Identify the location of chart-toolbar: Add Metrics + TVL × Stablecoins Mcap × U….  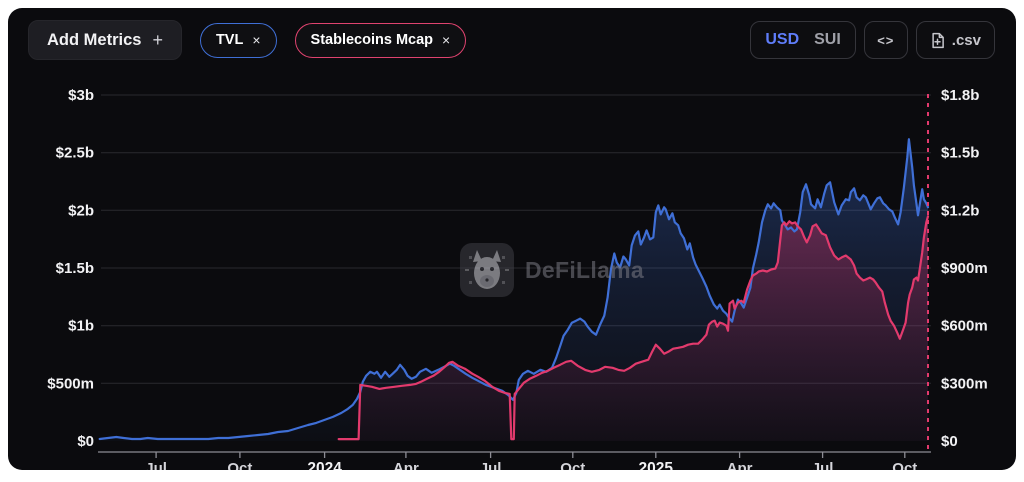
(511, 40).